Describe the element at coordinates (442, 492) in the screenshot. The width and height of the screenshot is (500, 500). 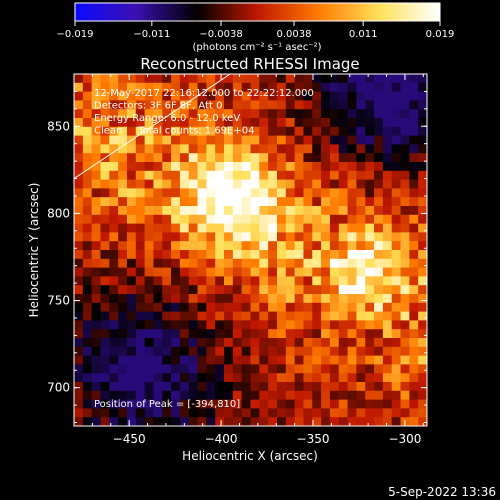
I see `footer-timestamp: 5-Sep-2022 13:36` at that location.